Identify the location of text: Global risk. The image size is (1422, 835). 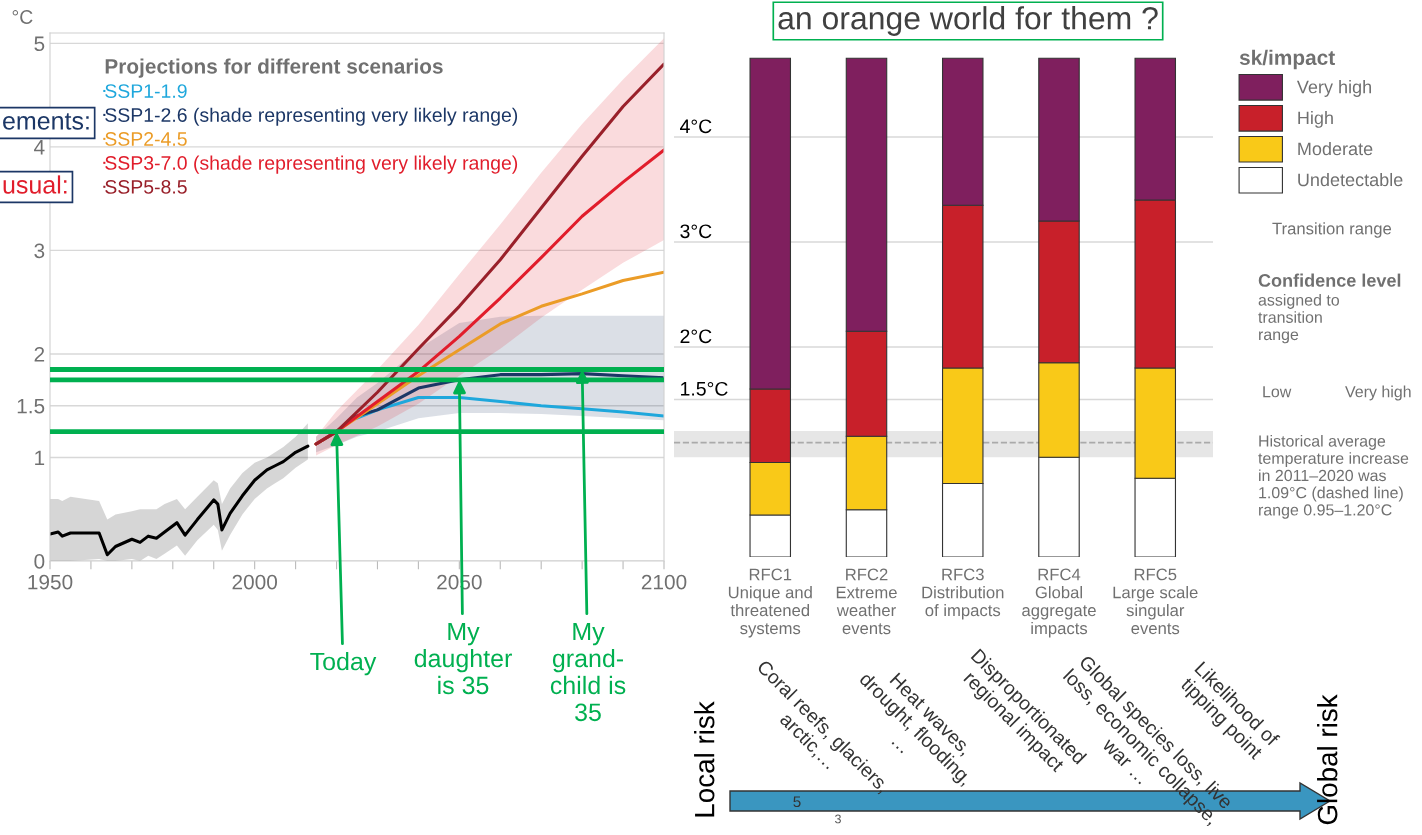
(1327, 759).